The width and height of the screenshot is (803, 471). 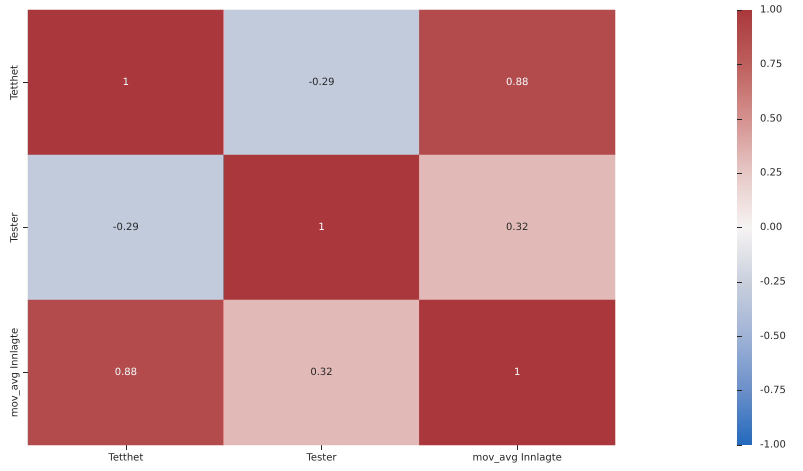 I want to click on color-bar-label: 1.00, so click(x=771, y=10).